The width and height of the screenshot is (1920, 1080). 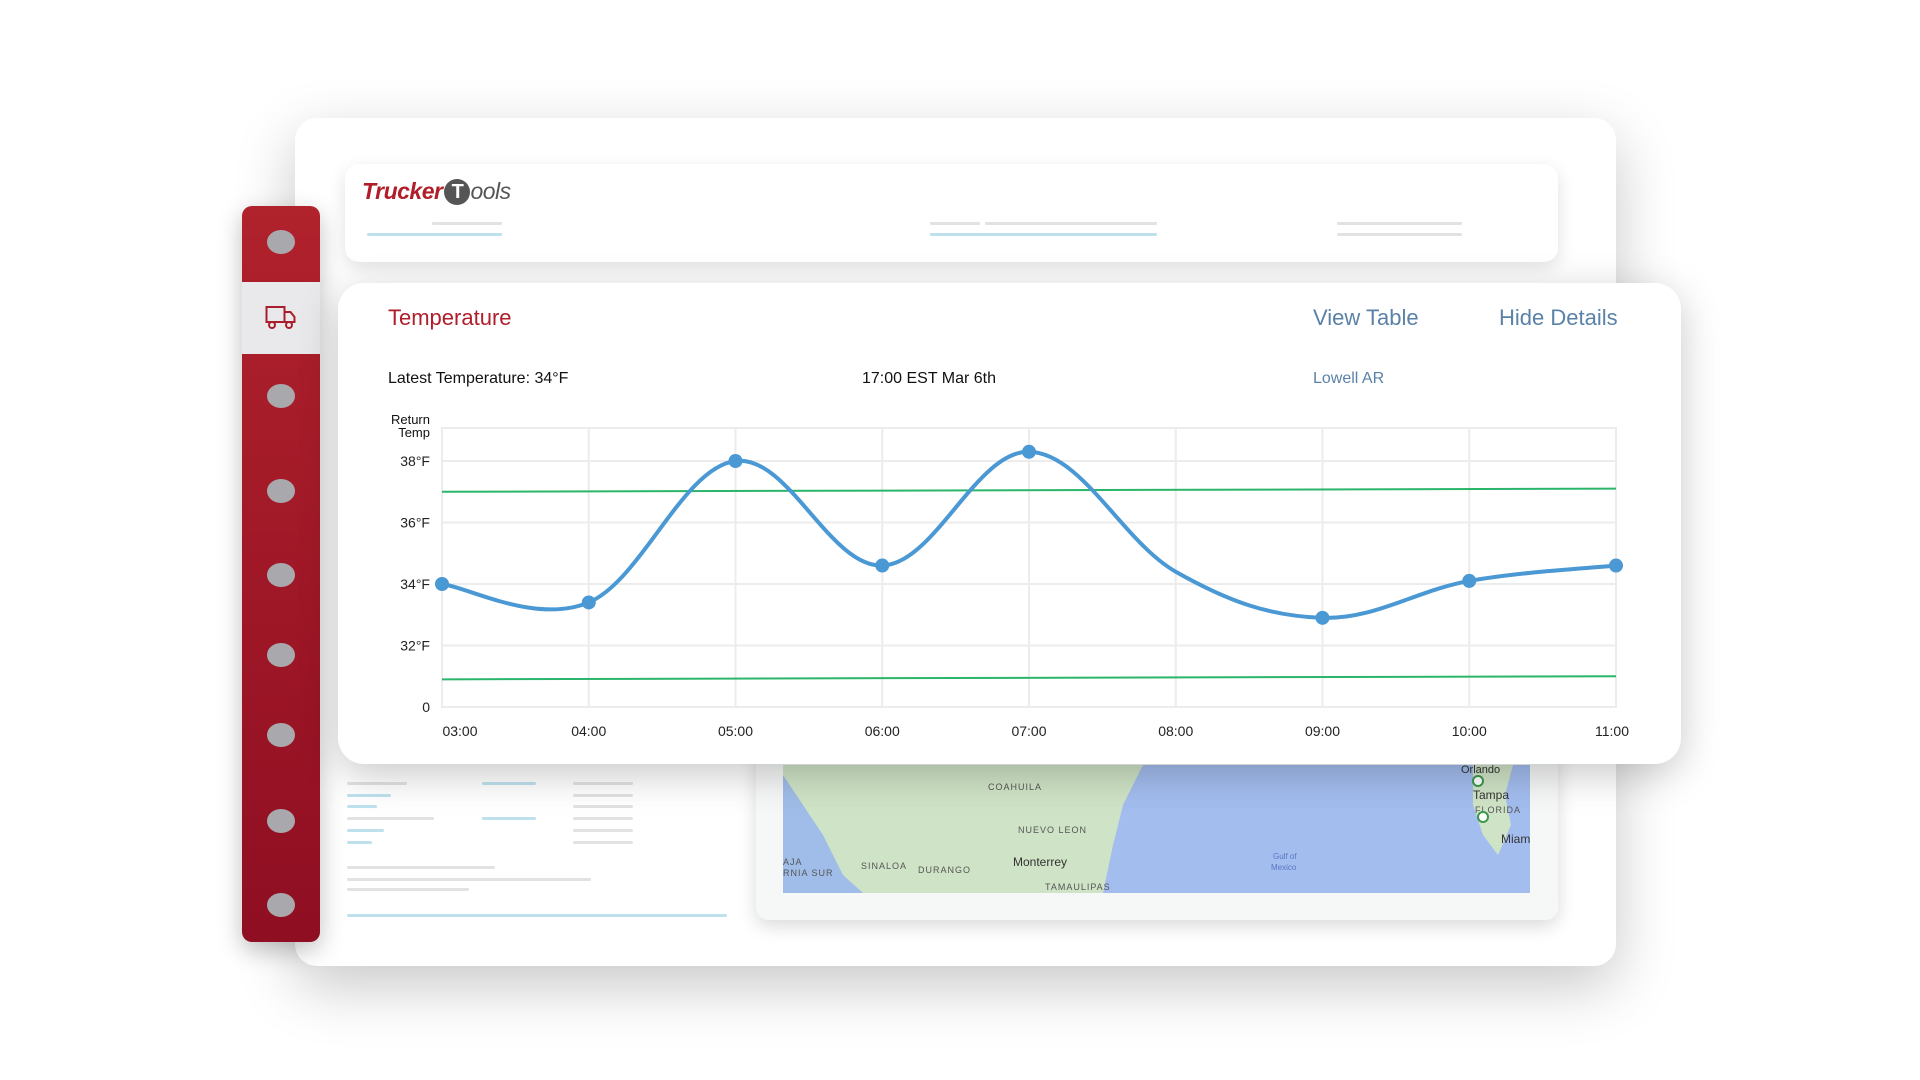 I want to click on truck-icon, so click(x=280, y=317).